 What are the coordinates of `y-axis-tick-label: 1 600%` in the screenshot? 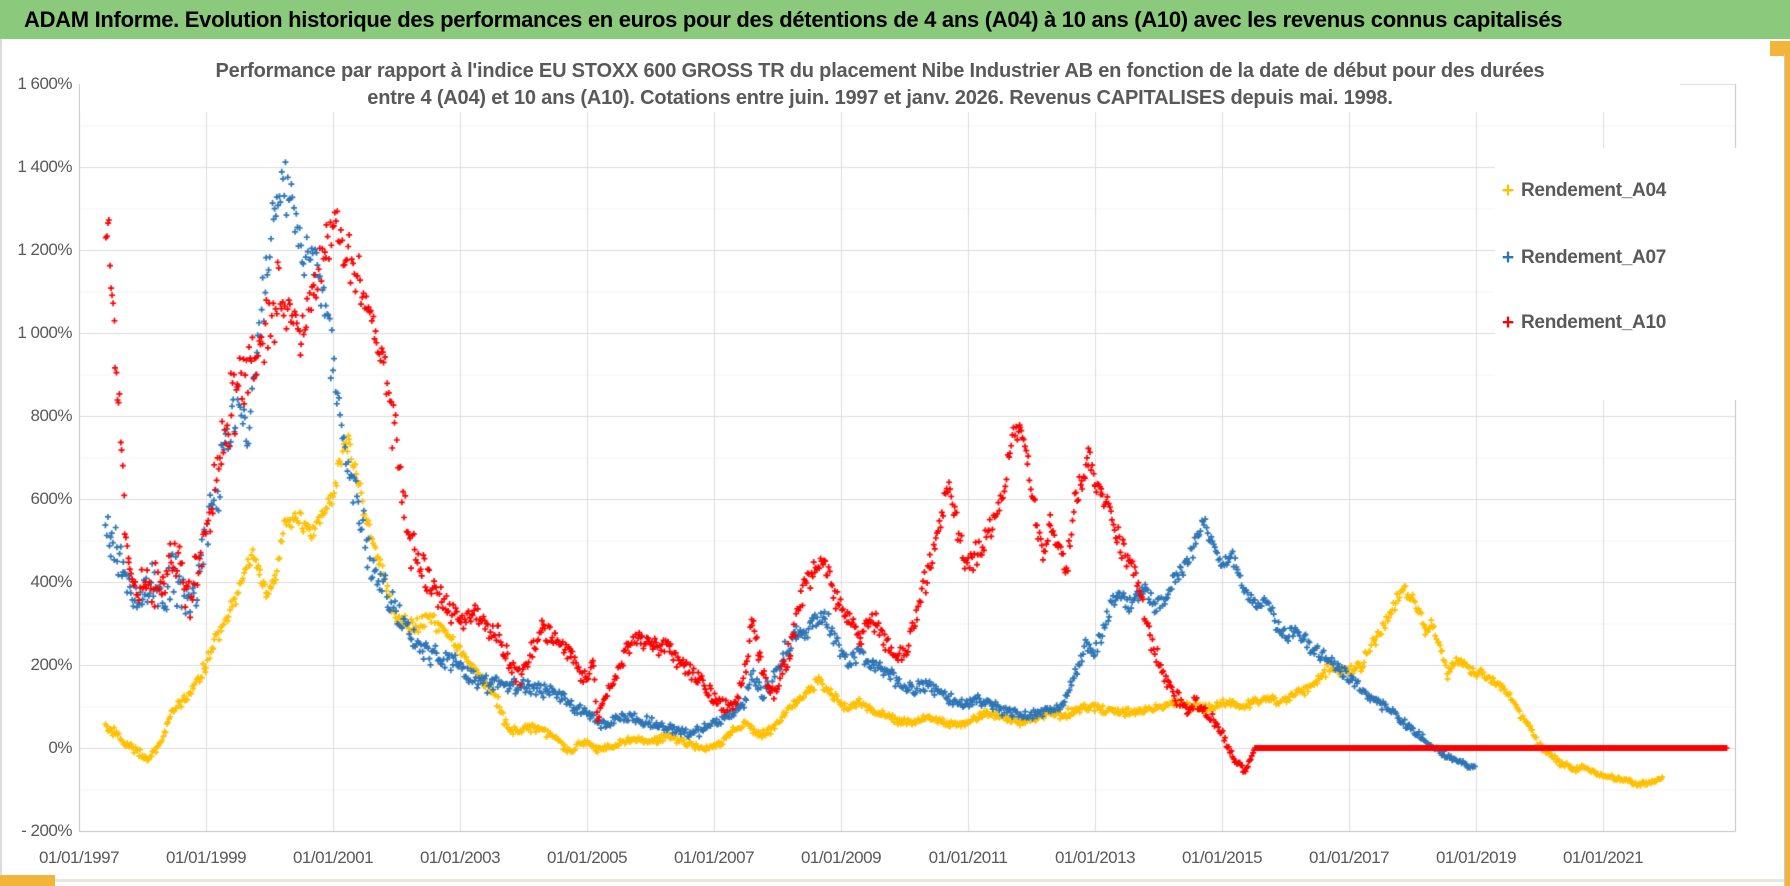 It's located at (44, 83).